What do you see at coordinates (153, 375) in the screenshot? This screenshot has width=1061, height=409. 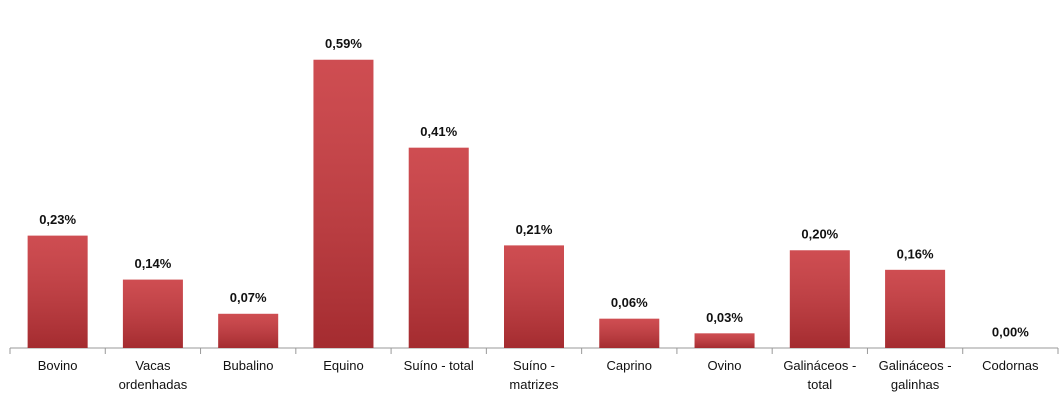 I see `x-tick-label: Vacas ordenhadas` at bounding box center [153, 375].